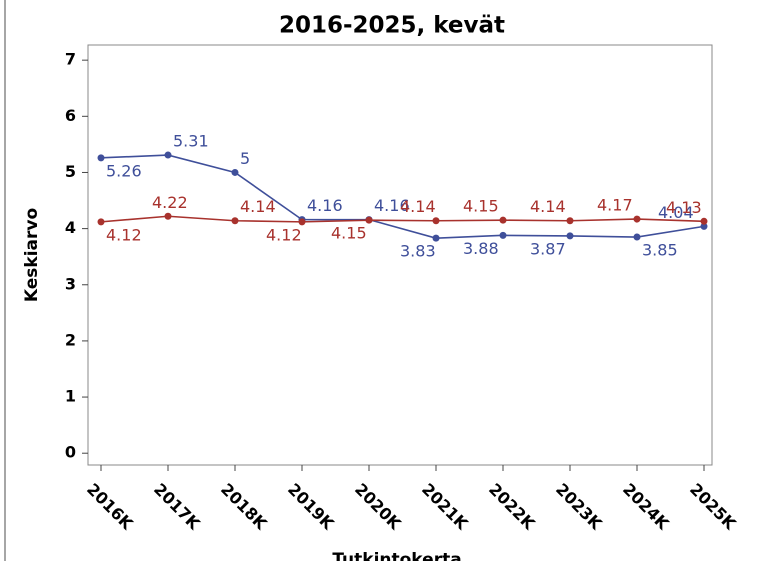  What do you see at coordinates (170, 202) in the screenshot?
I see `data-label: 4.22` at bounding box center [170, 202].